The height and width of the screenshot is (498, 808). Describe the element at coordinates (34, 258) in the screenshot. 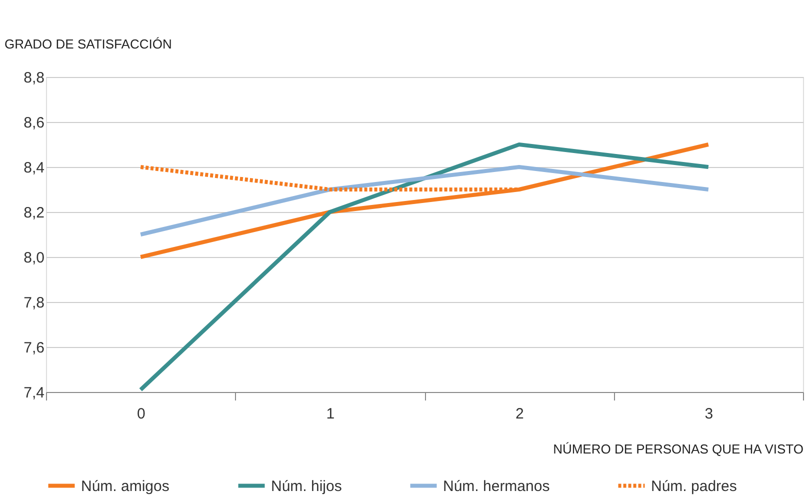

I see `y-tick-label: 8,0` at that location.